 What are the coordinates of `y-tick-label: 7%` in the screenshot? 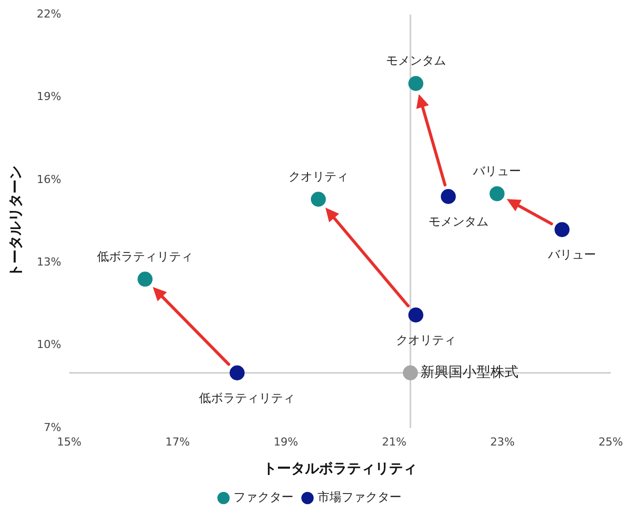 It's located at (53, 427).